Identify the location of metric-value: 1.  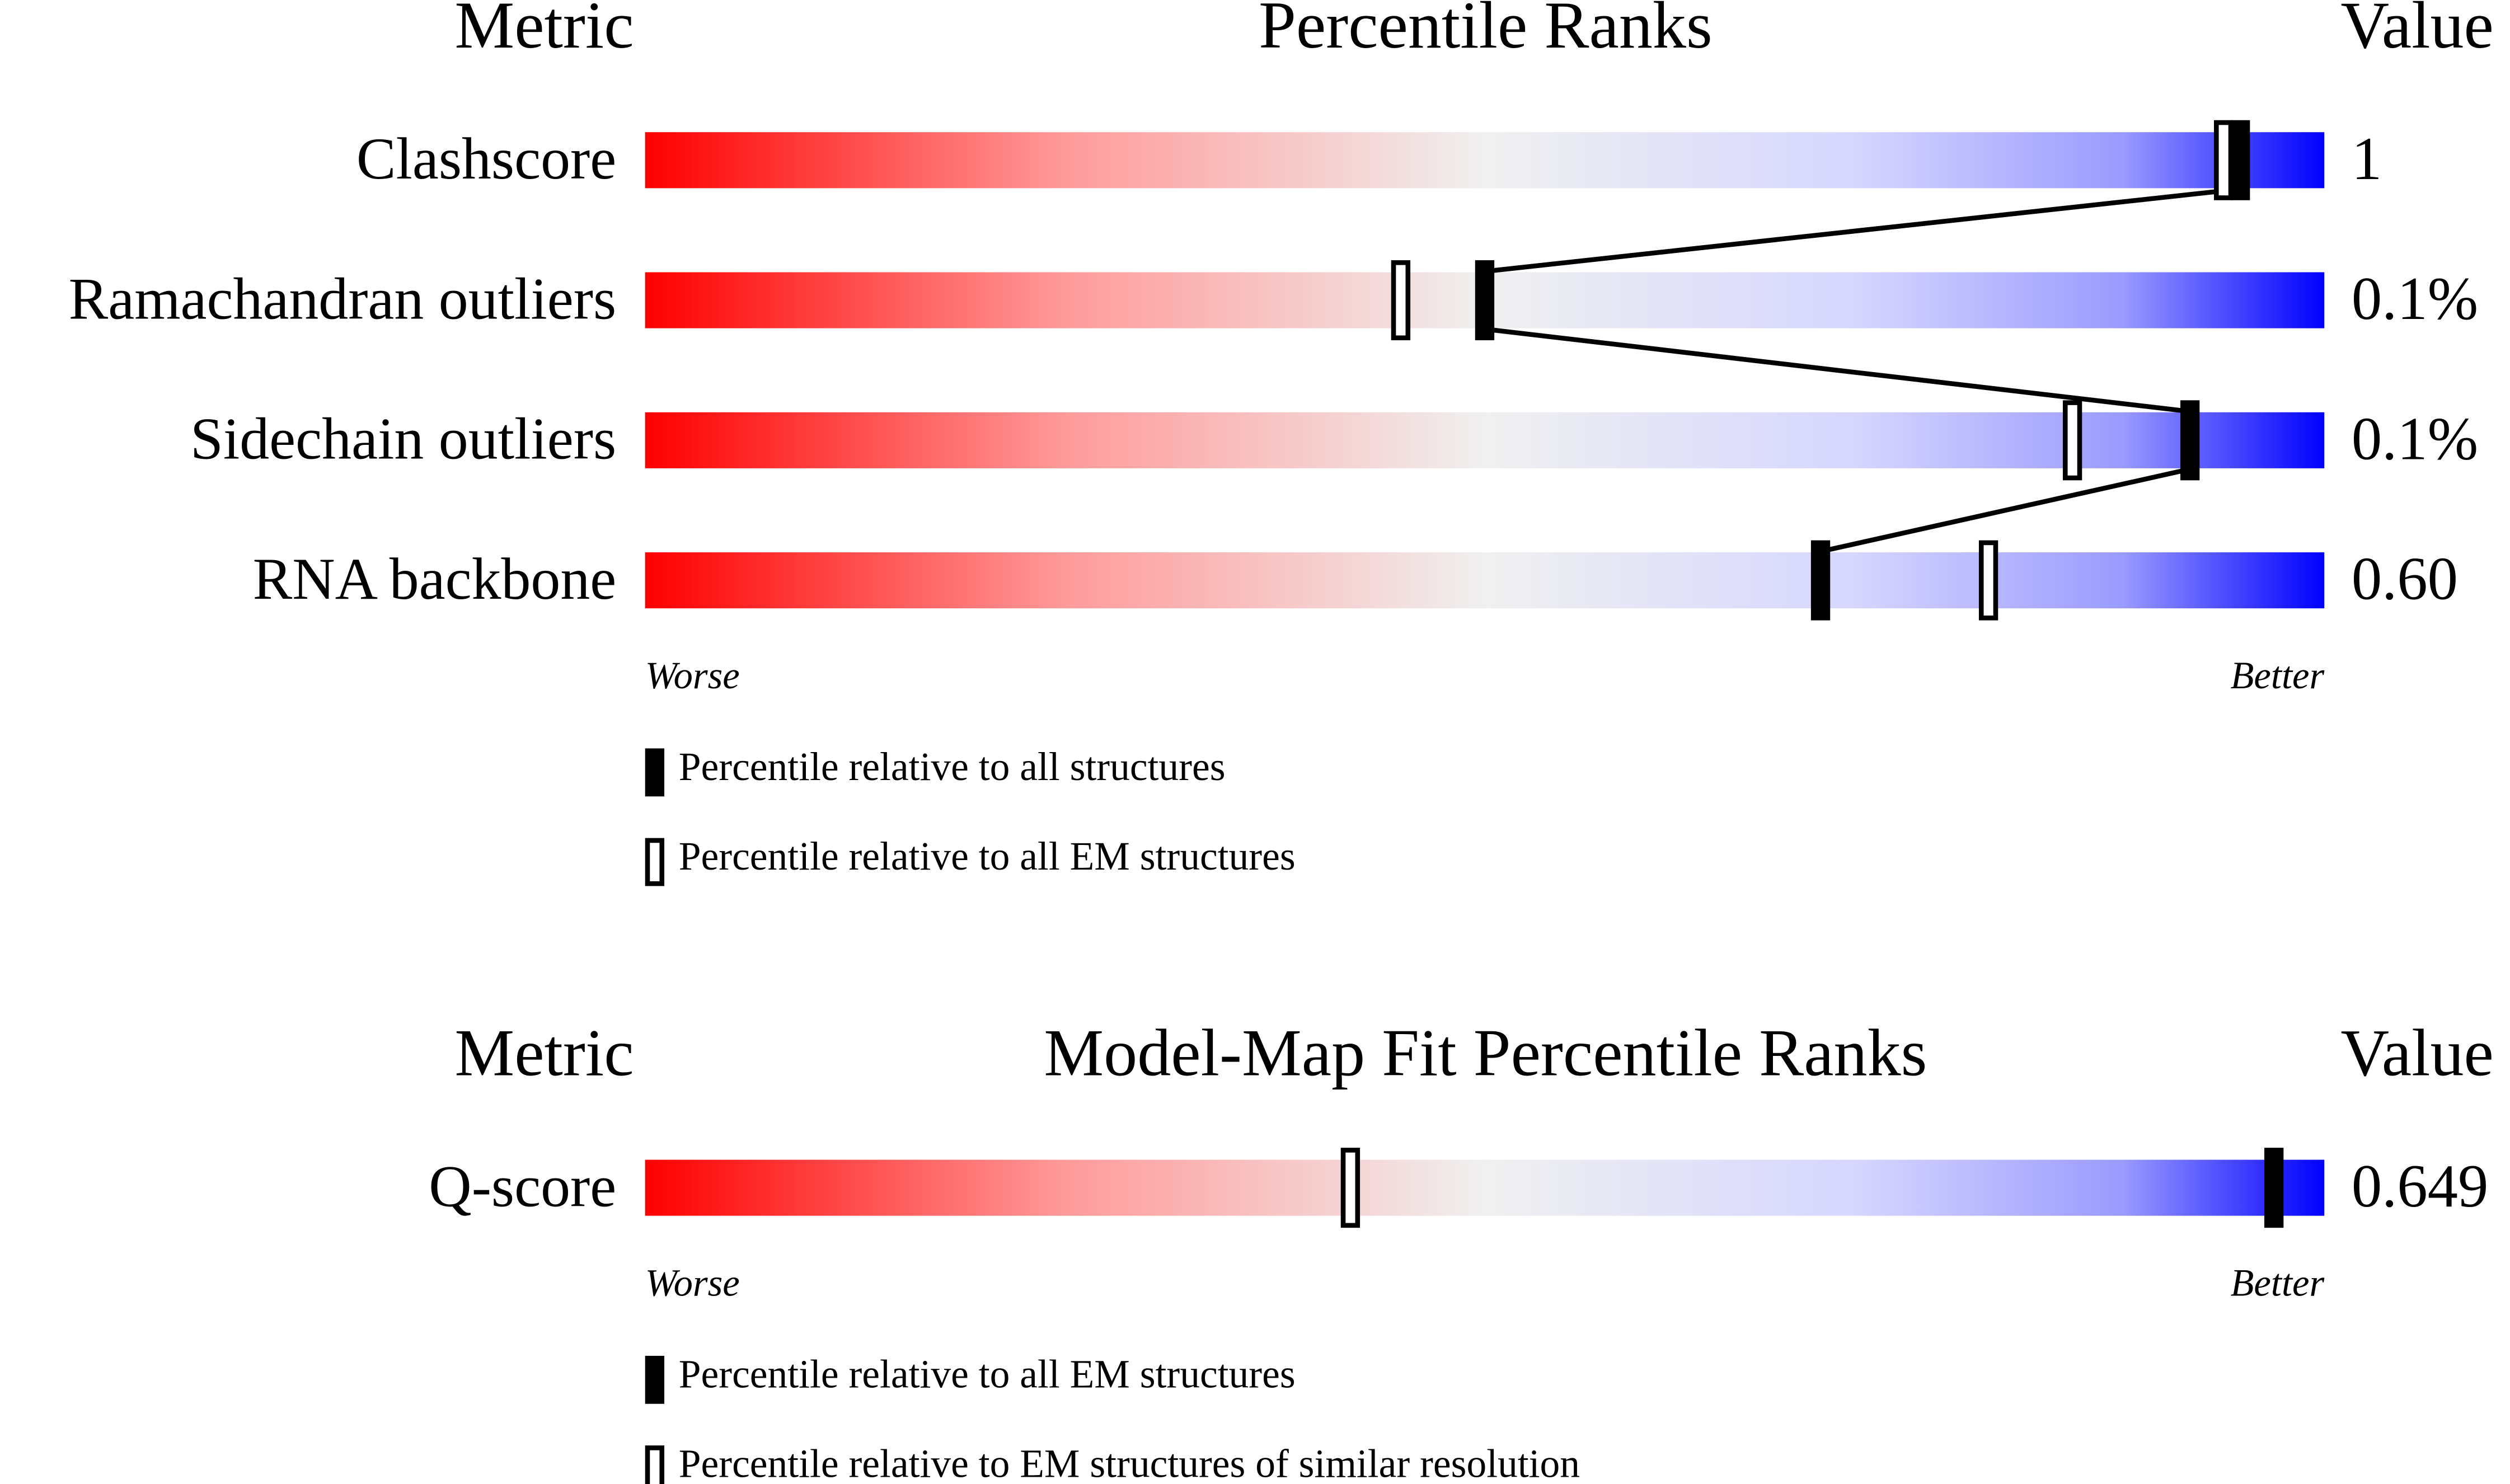
(2367, 158).